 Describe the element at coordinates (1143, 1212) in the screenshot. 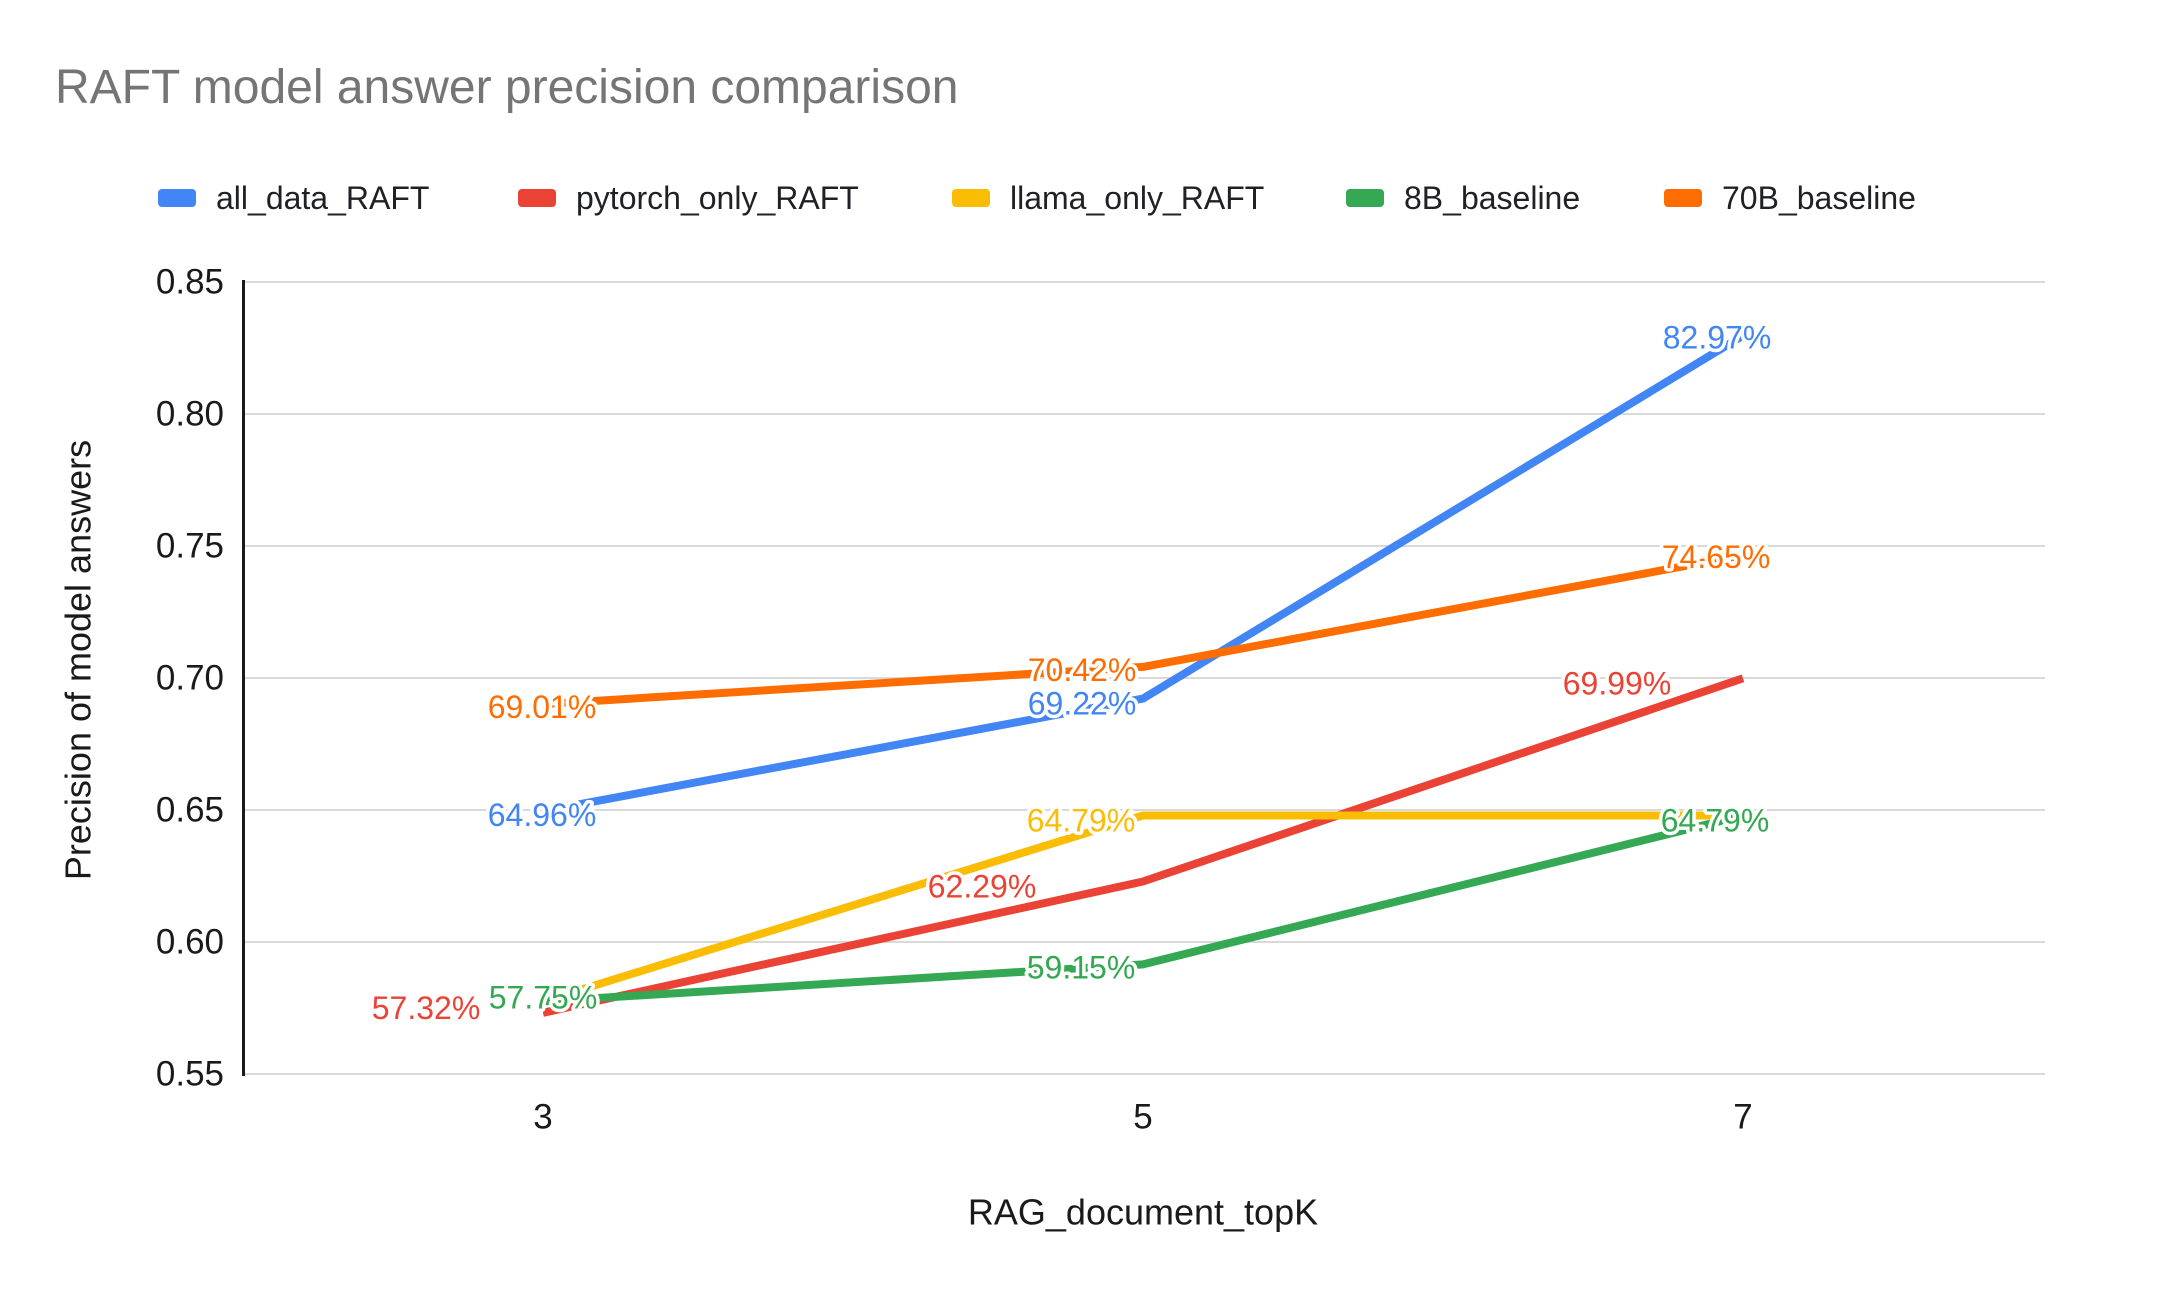

I see `x-axis-title: RAG_document_topK` at that location.